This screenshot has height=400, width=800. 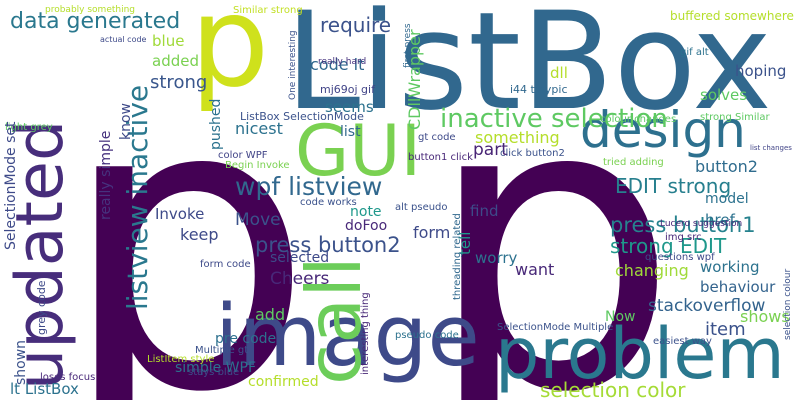 I want to click on word: Multiple gt, so click(x=221, y=350).